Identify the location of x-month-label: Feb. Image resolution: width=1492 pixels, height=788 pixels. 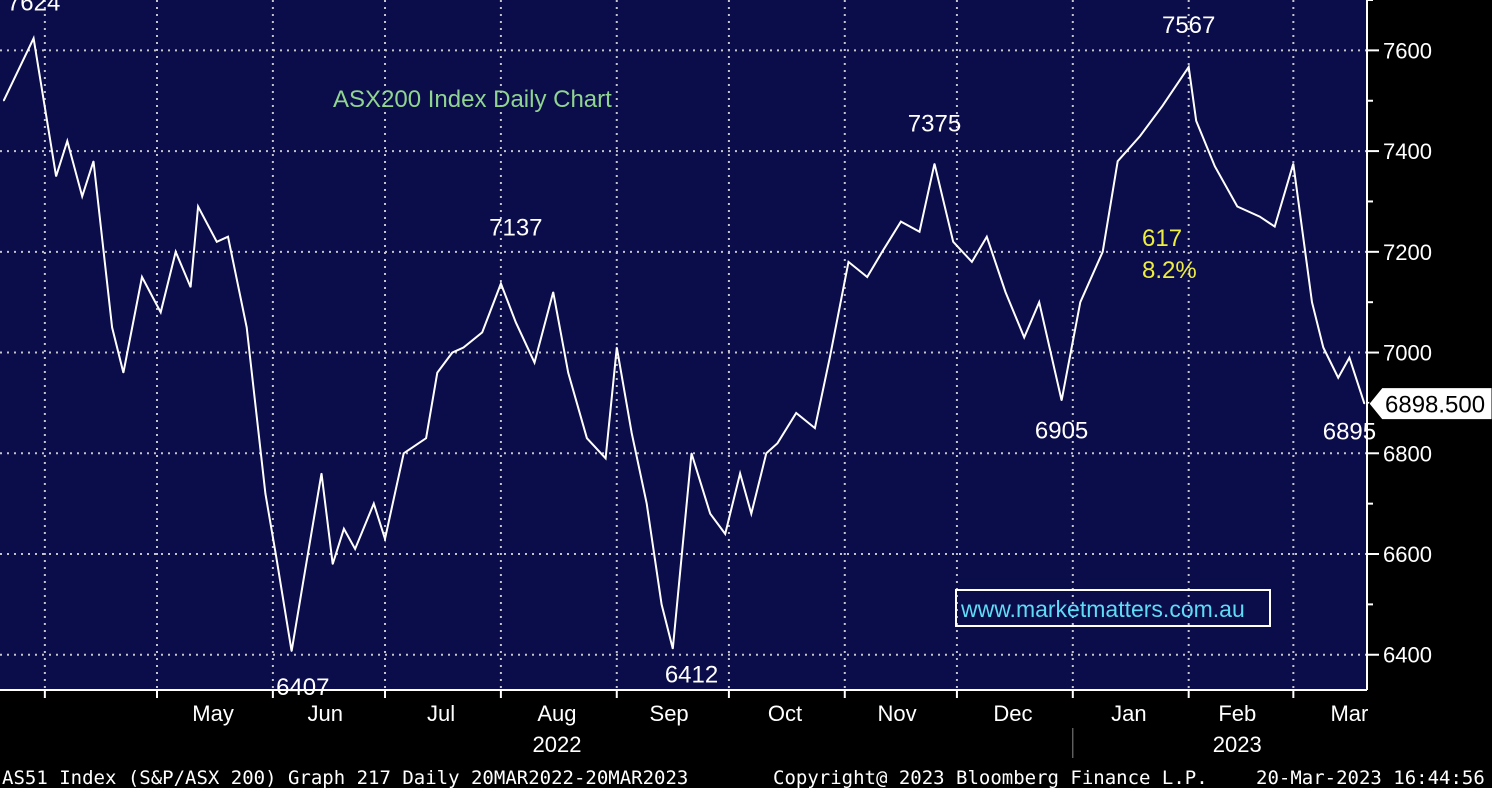
(1237, 713).